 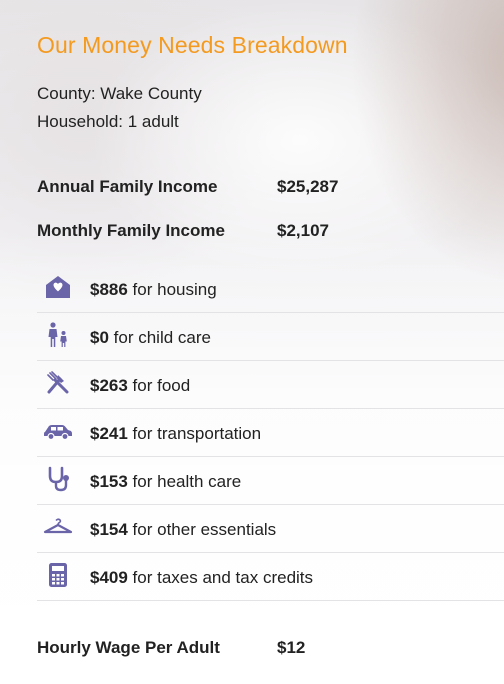 I want to click on calculator-icon, so click(x=58, y=575).